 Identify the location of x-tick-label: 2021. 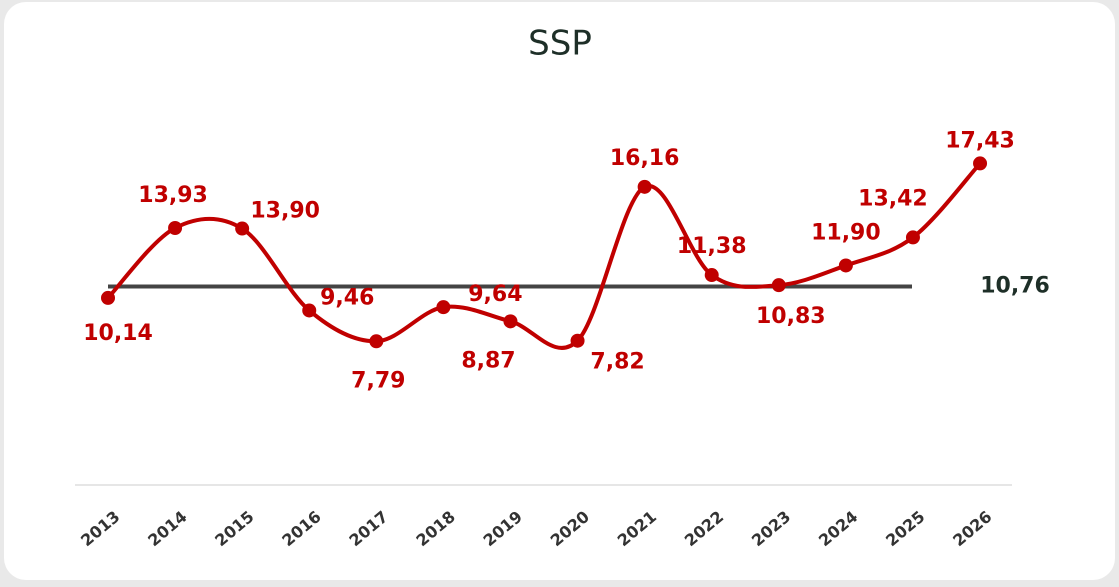
(637, 528).